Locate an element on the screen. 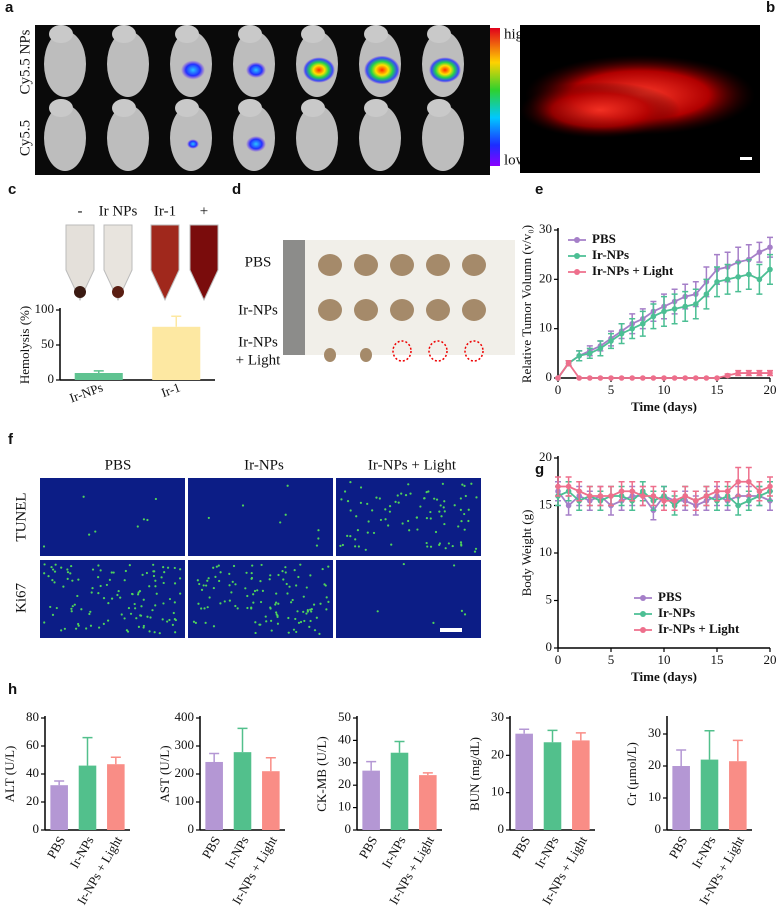 The image size is (784, 914). column-label: Ir-NPs + Light is located at coordinates (412, 465).